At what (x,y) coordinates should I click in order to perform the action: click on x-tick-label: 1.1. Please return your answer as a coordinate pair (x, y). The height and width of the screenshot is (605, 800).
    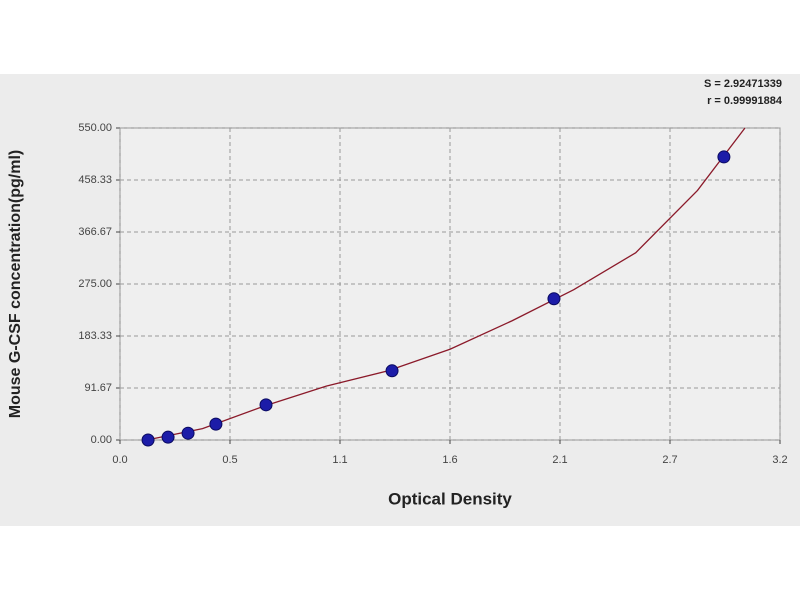
    Looking at the image, I should click on (339, 460).